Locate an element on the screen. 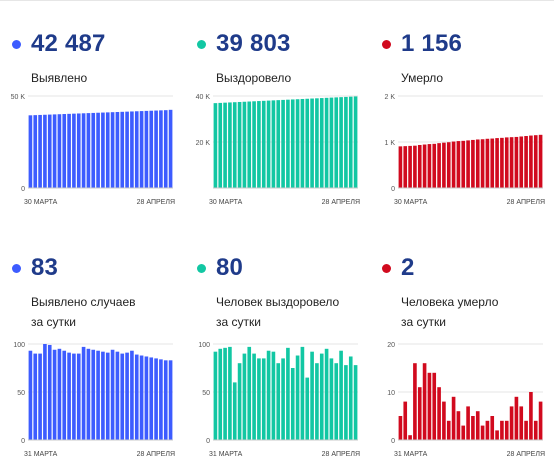 Image resolution: width=554 pixels, height=474 pixels. y-tick-label: 10 is located at coordinates (391, 393).